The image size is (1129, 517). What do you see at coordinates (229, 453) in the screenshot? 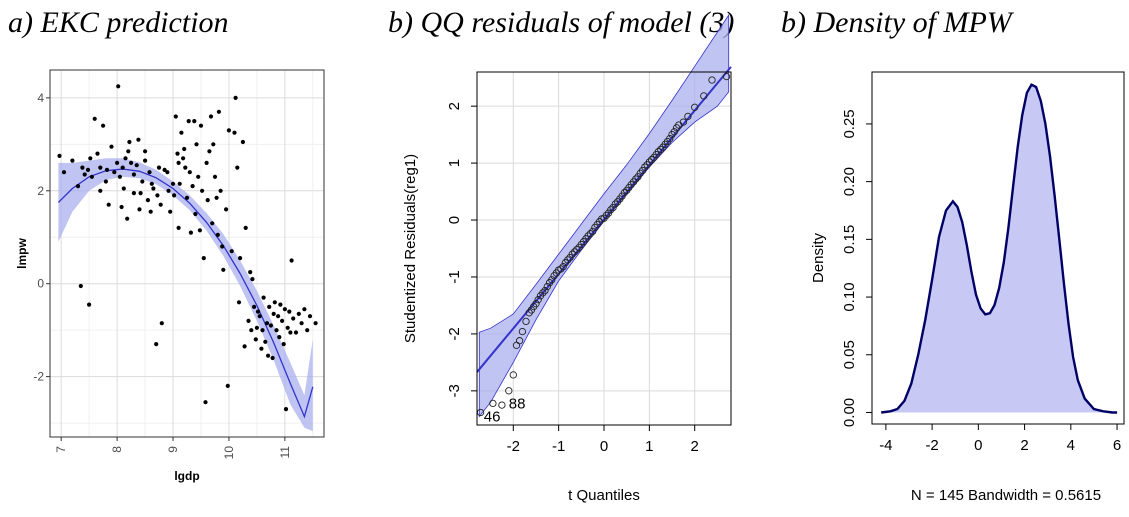
I see `x-tick-label: 10` at bounding box center [229, 453].